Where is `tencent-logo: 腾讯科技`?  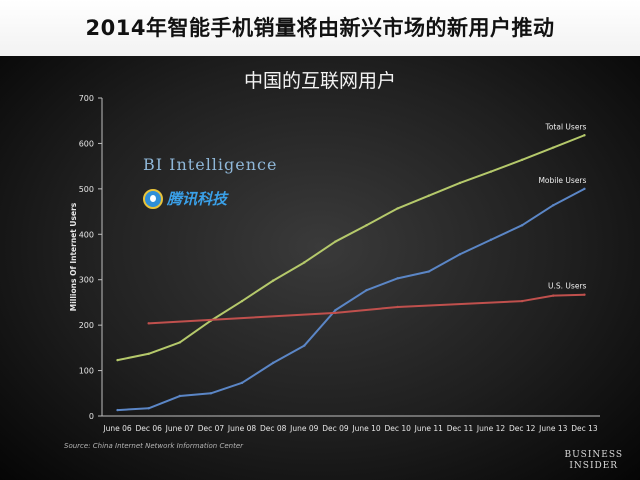
tencent-logo: 腾讯科技 is located at coordinates (185, 198).